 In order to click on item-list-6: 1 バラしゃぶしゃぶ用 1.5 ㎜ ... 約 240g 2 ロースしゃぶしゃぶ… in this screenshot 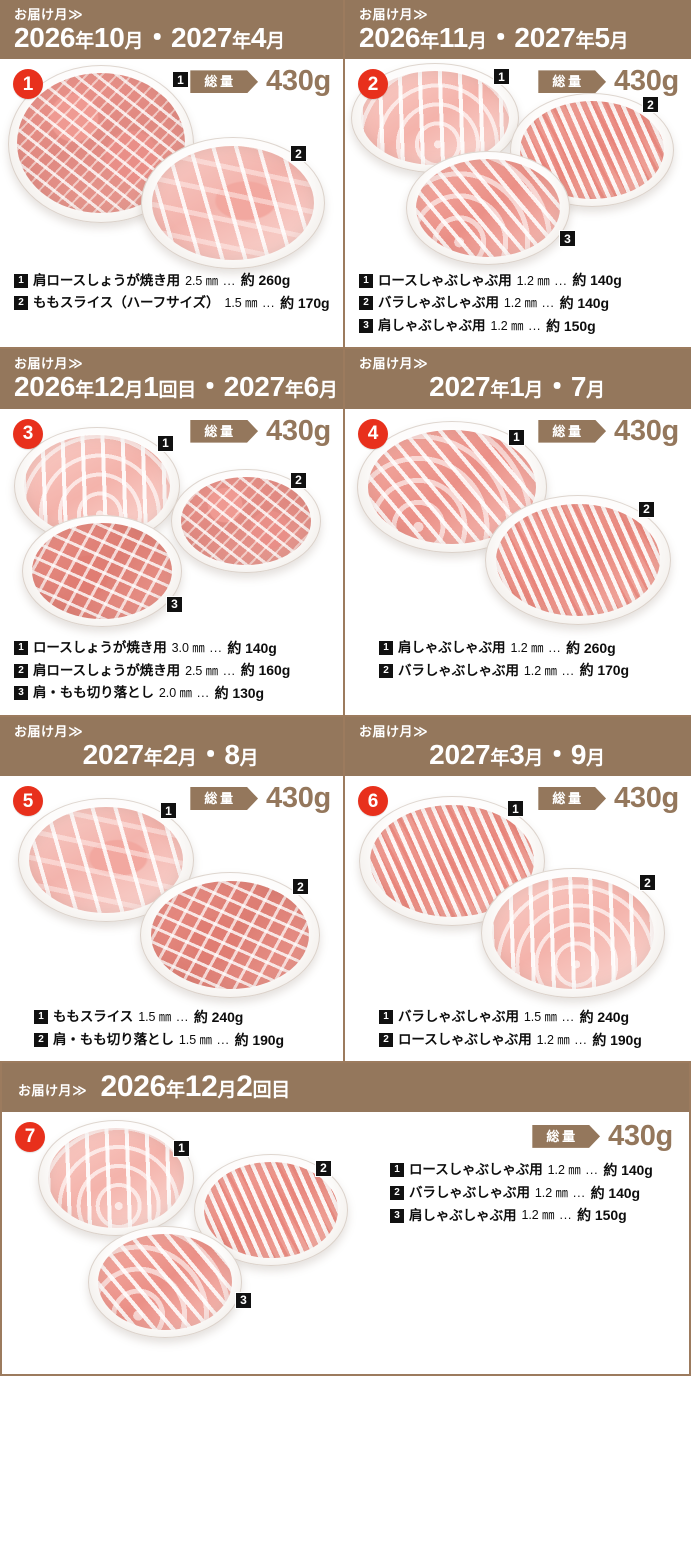, I will do `click(518, 1033)`.